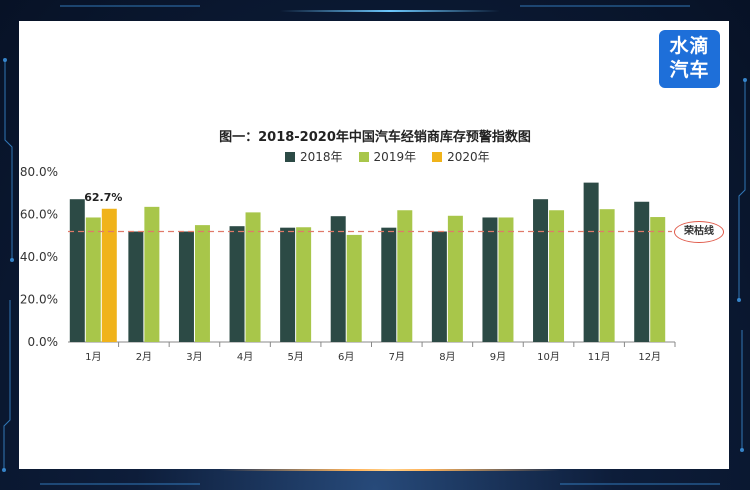  I want to click on bar-2018年-9月, so click(490, 279).